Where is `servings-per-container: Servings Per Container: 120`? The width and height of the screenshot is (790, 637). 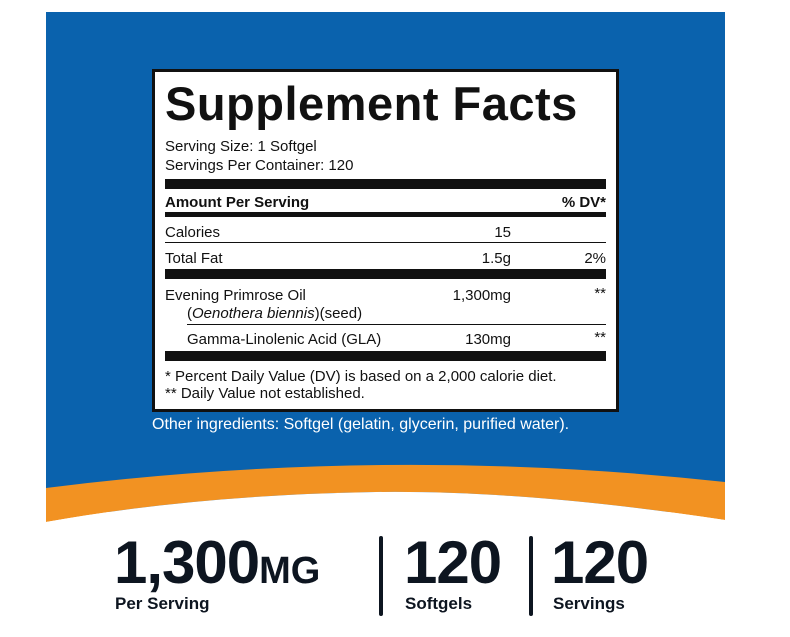 servings-per-container: Servings Per Container: 120 is located at coordinates (259, 165).